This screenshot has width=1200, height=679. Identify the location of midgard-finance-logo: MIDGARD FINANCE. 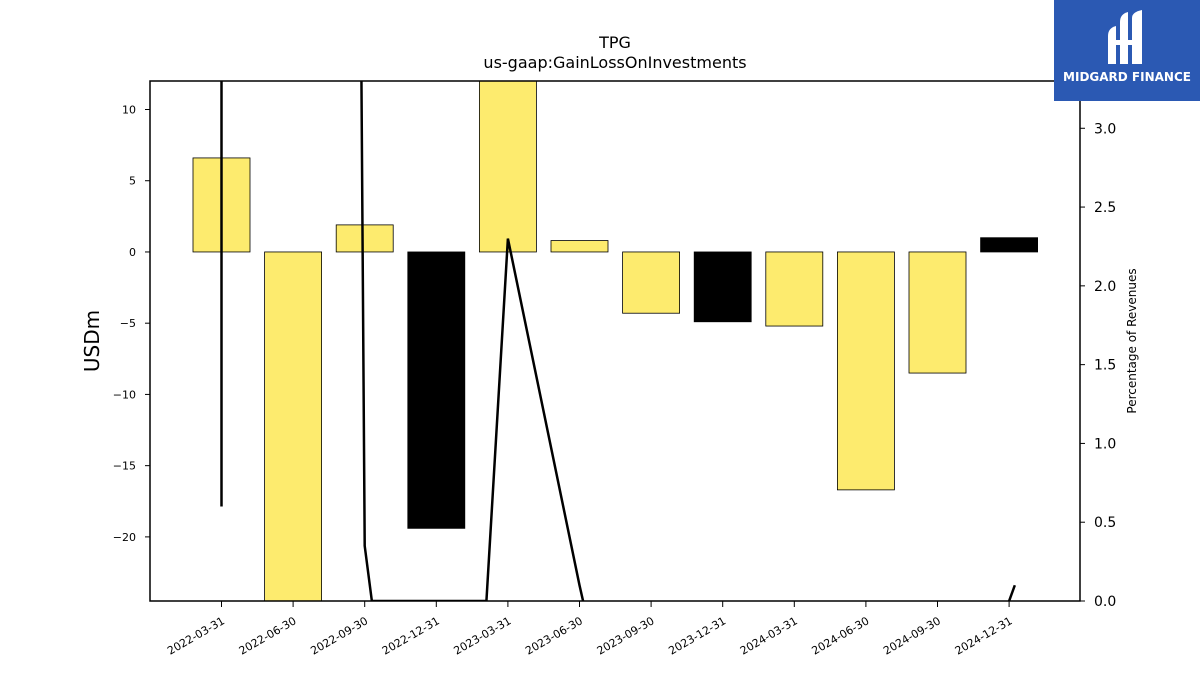
(1127, 50).